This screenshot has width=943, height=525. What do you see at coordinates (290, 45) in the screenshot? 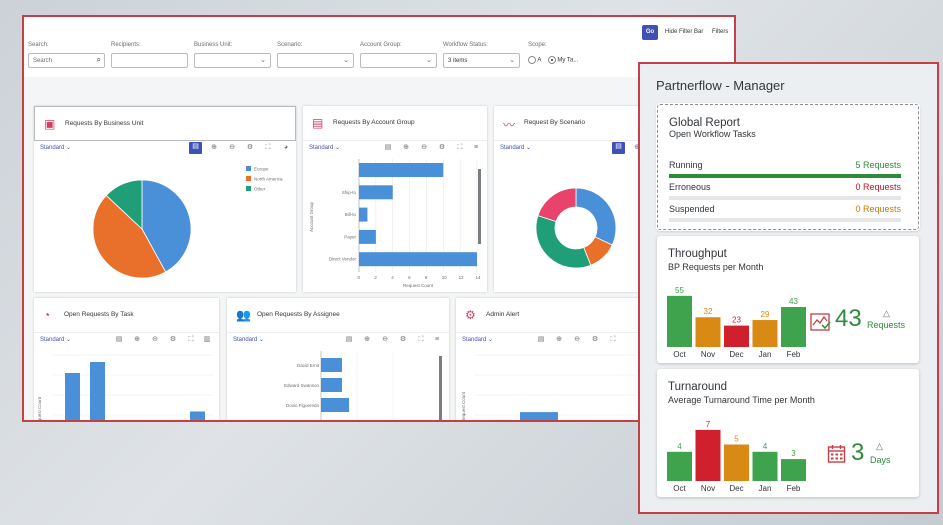
I see `scenario-label: Scenario:` at bounding box center [290, 45].